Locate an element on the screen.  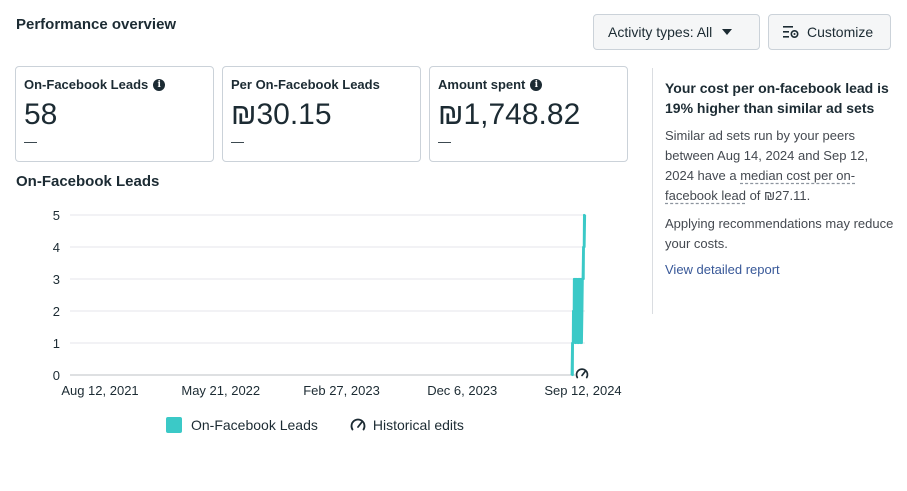
x-tick-label: Aug 12, 2021 is located at coordinates (99, 390).